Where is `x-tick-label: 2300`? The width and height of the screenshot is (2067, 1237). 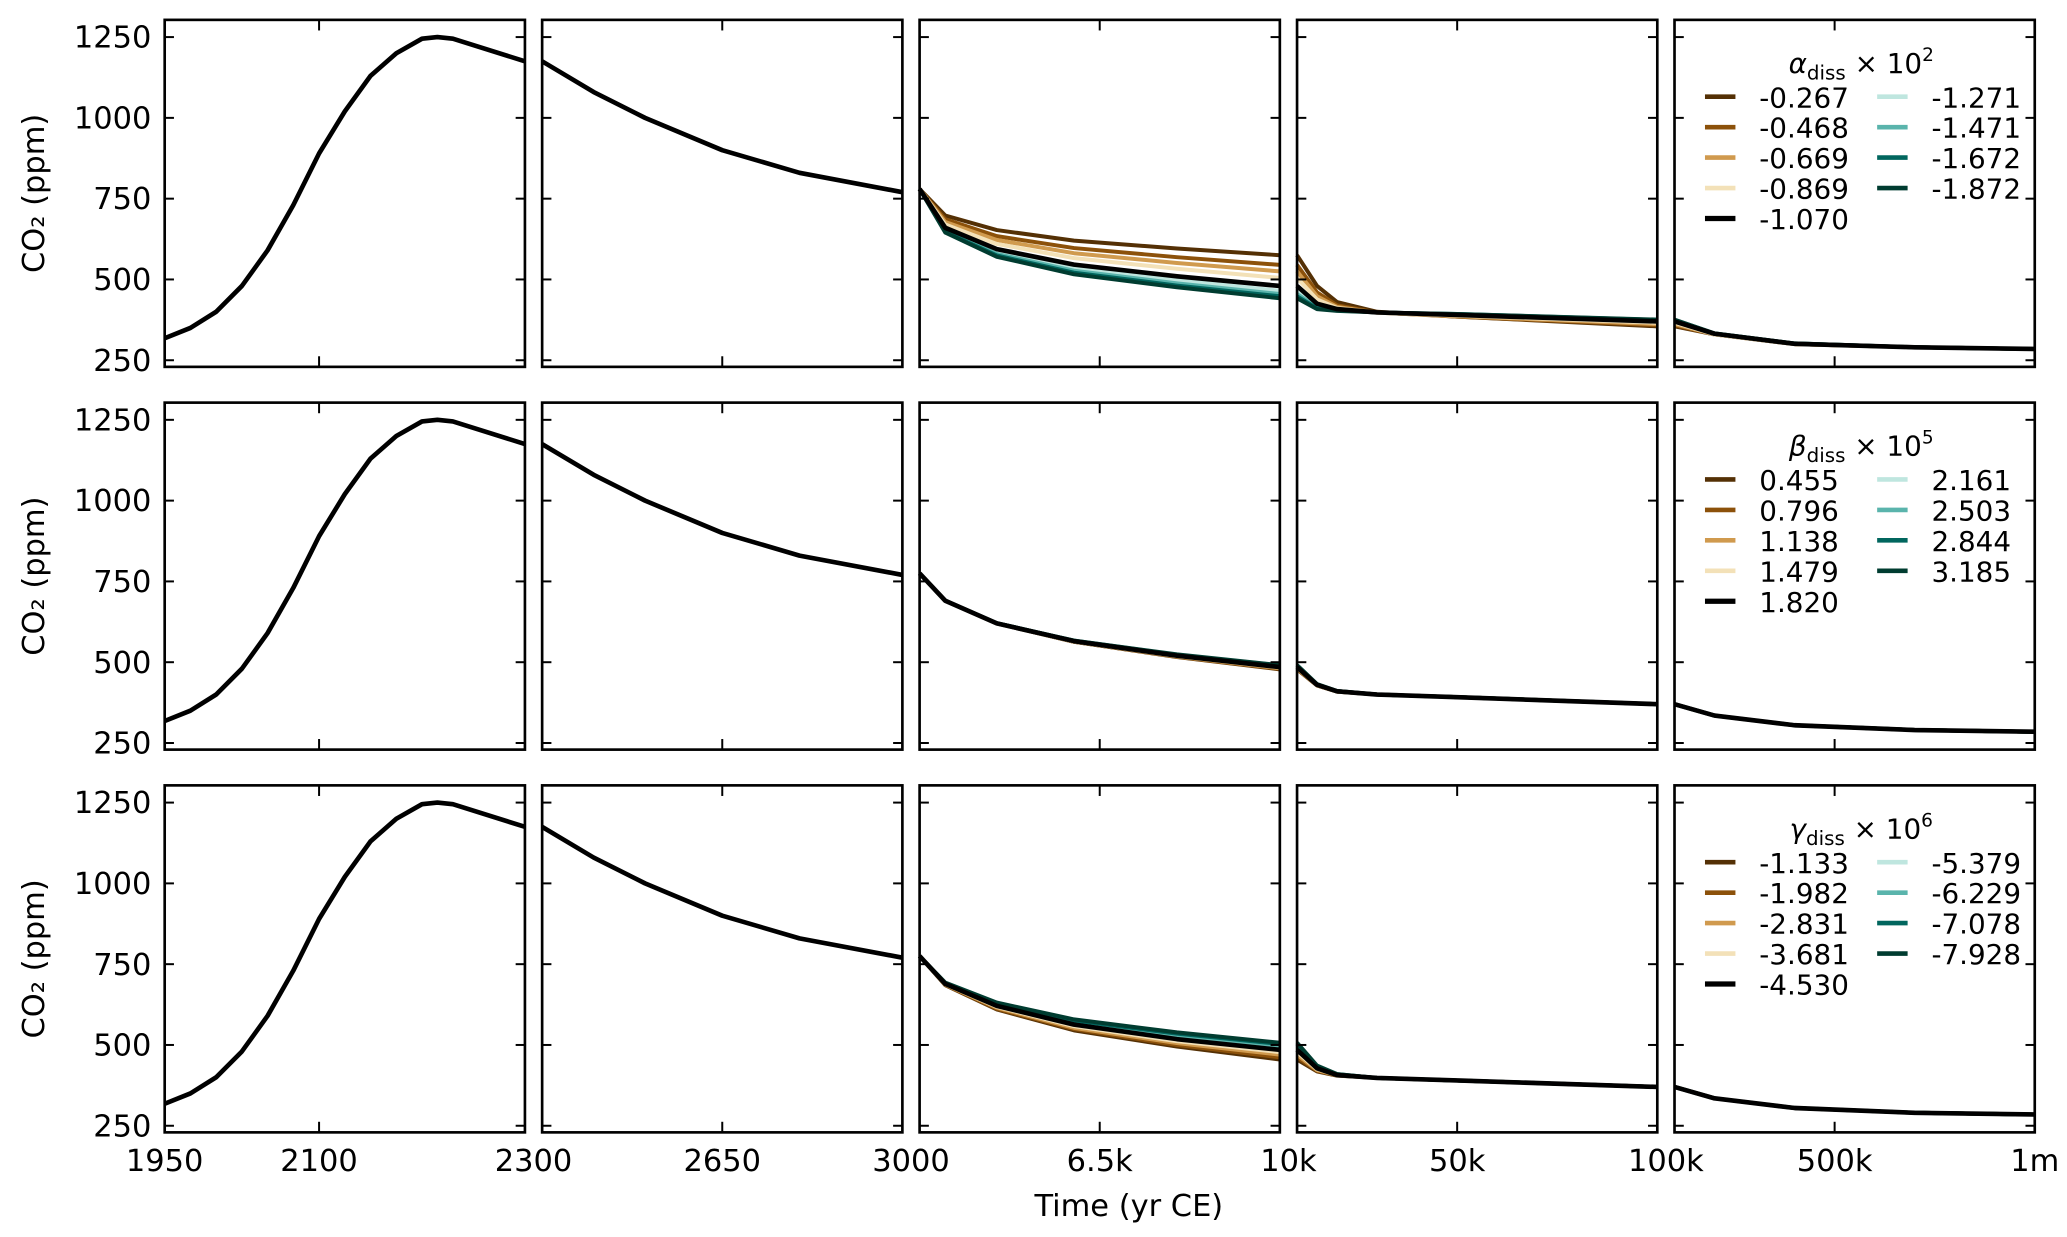 x-tick-label: 2300 is located at coordinates (534, 1161).